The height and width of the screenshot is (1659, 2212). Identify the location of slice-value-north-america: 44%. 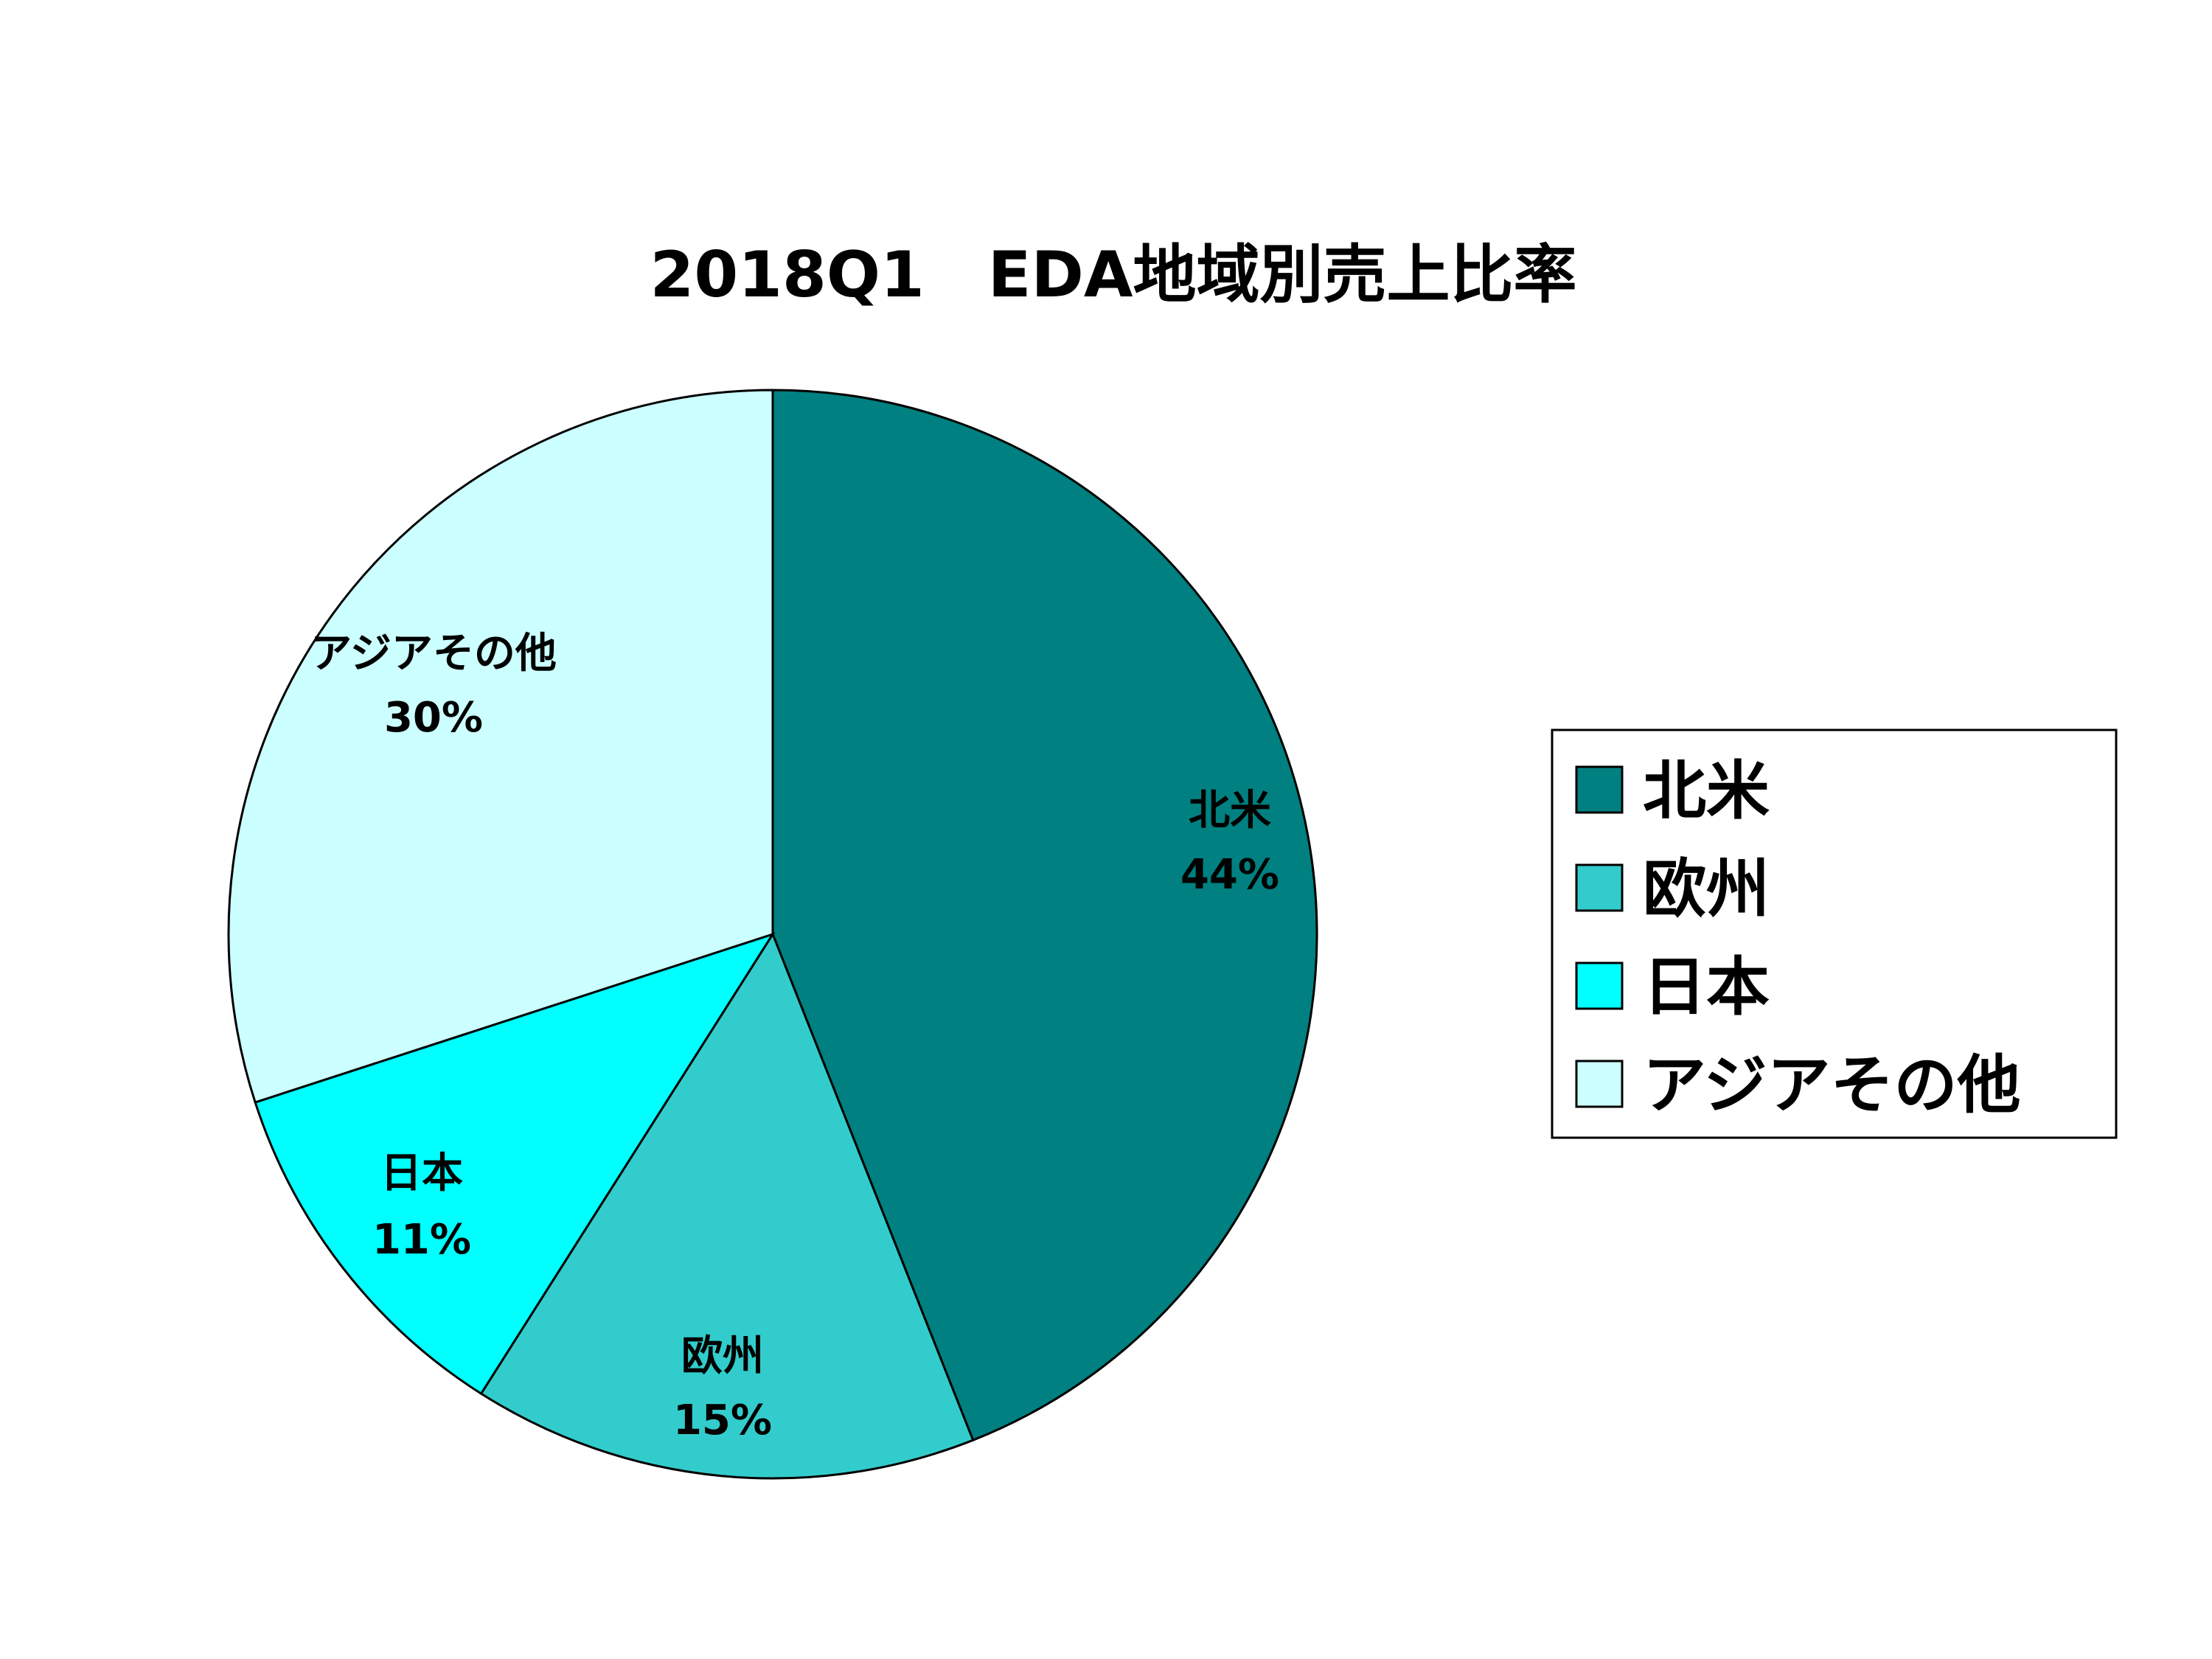
(1229, 875).